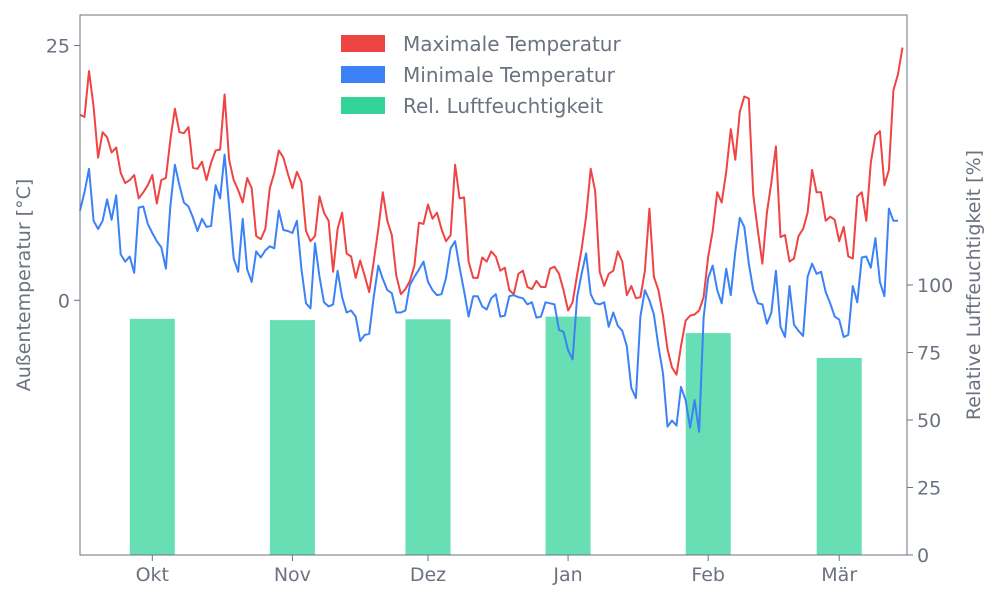 The image size is (1000, 600). I want to click on x-tick-label: Dez, so click(428, 575).